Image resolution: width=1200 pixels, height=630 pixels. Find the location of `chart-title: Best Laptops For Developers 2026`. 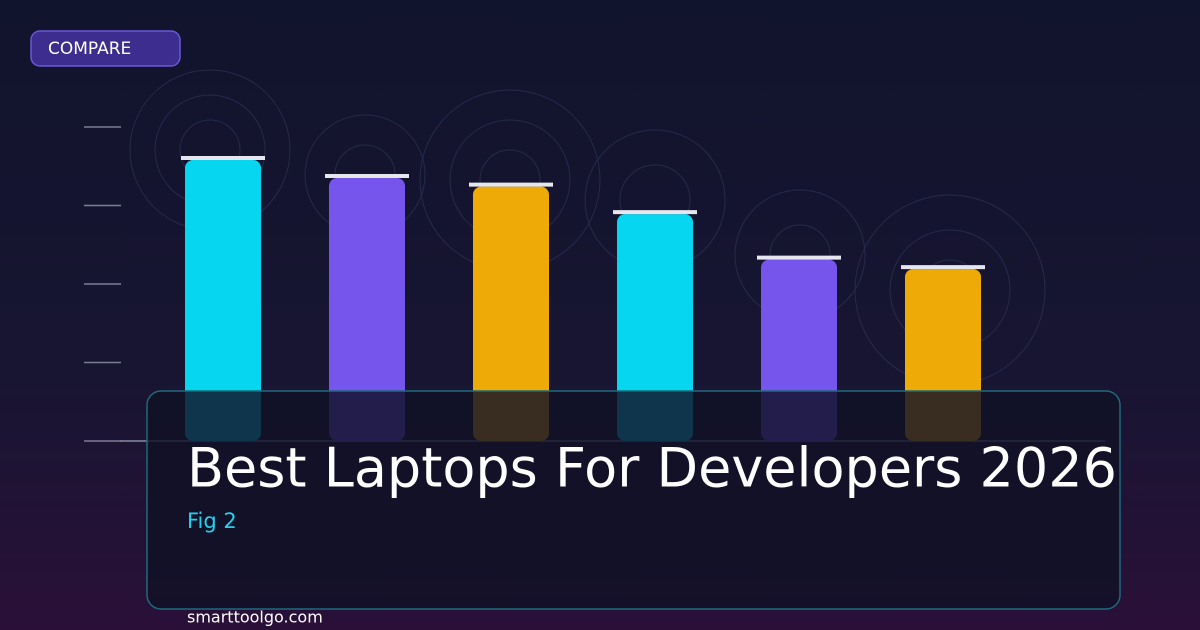

chart-title: Best Laptops For Developers 2026 is located at coordinates (652, 468).